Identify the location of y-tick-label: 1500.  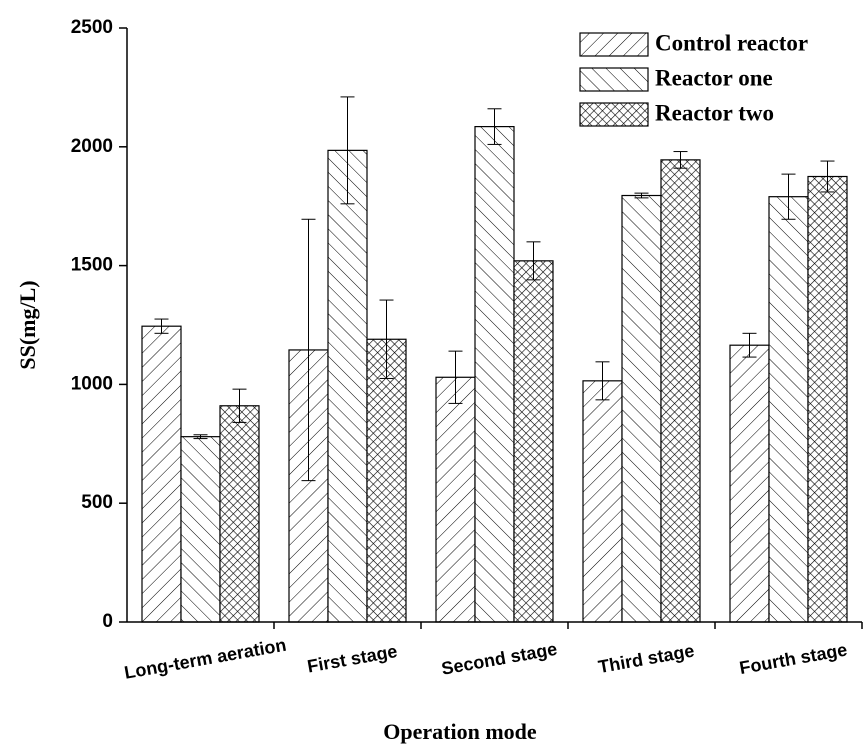
(92, 265).